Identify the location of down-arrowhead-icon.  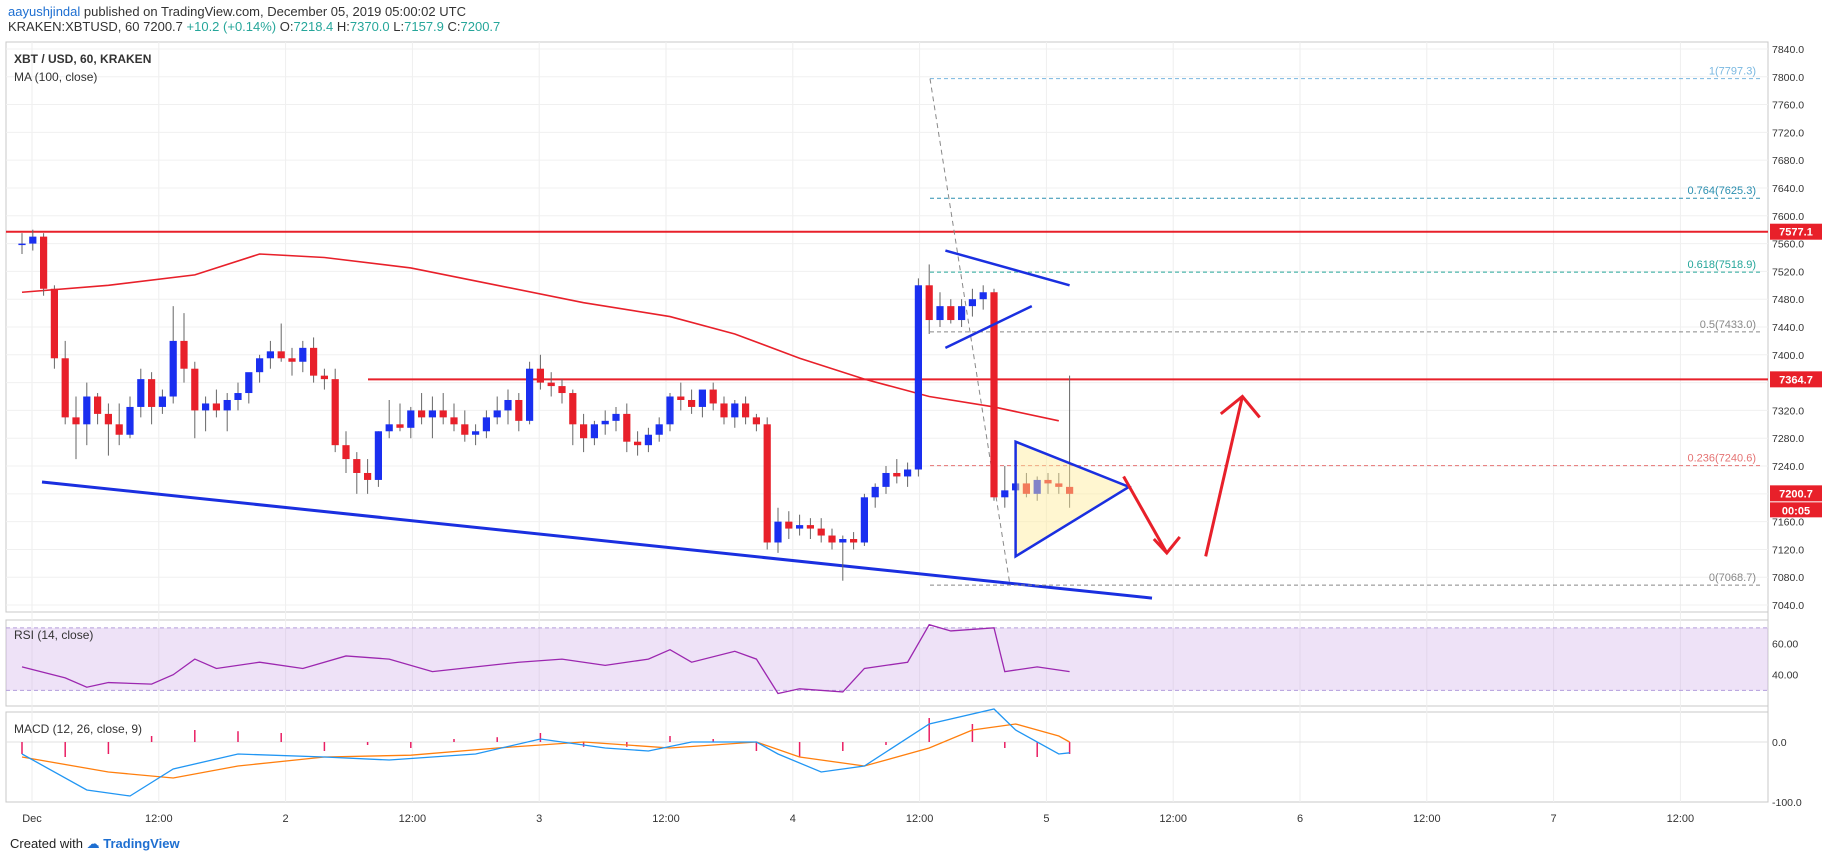
(1166, 545).